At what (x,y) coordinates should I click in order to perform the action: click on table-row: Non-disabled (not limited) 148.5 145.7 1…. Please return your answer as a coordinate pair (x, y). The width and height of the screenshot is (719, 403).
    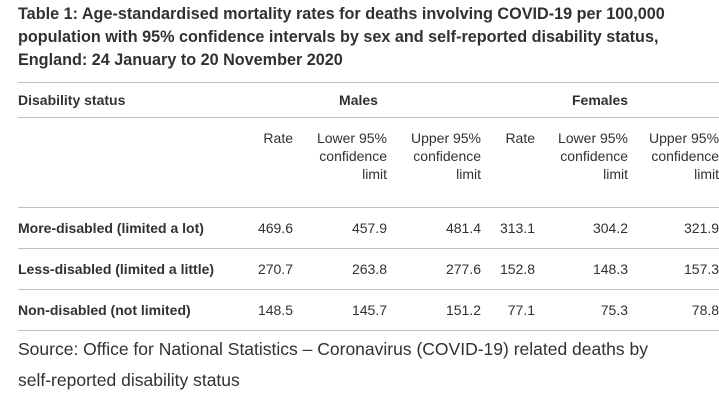
    Looking at the image, I should click on (368, 310).